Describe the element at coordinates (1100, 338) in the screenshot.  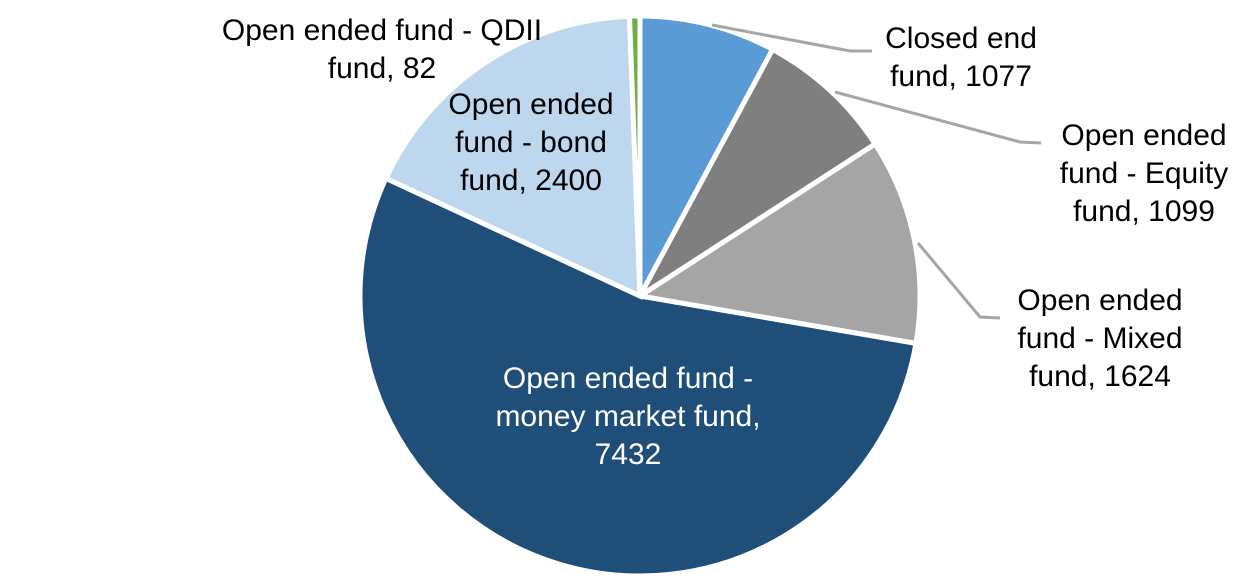
I see `data-label-mixed-fund: Open ended fund - Mixed fund, 1624` at that location.